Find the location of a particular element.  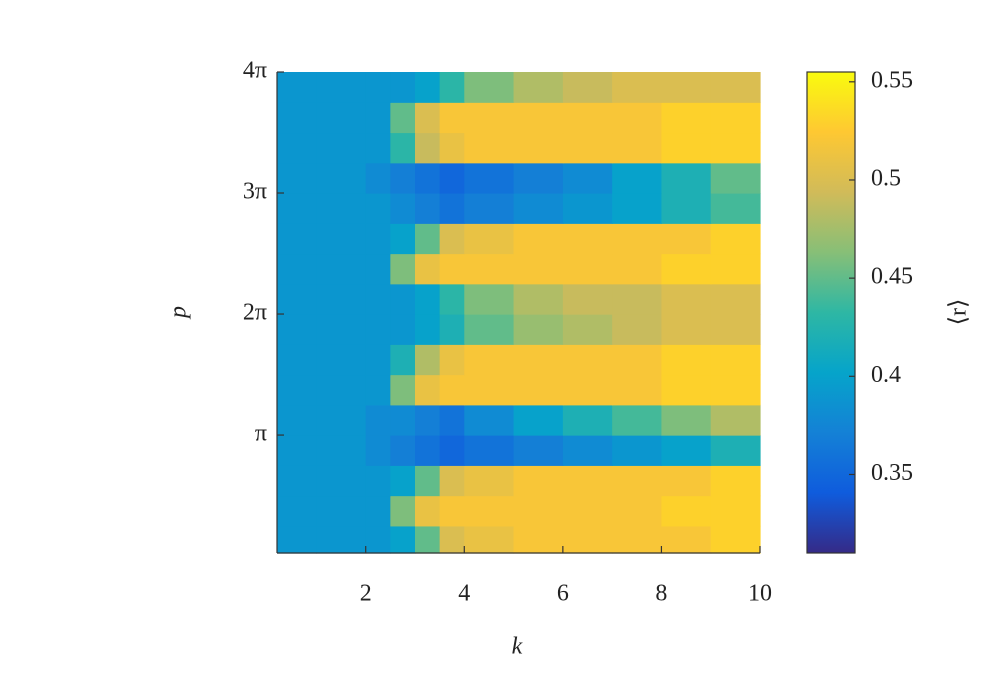

colorbar-label: ⟨r⟩ is located at coordinates (959, 312).